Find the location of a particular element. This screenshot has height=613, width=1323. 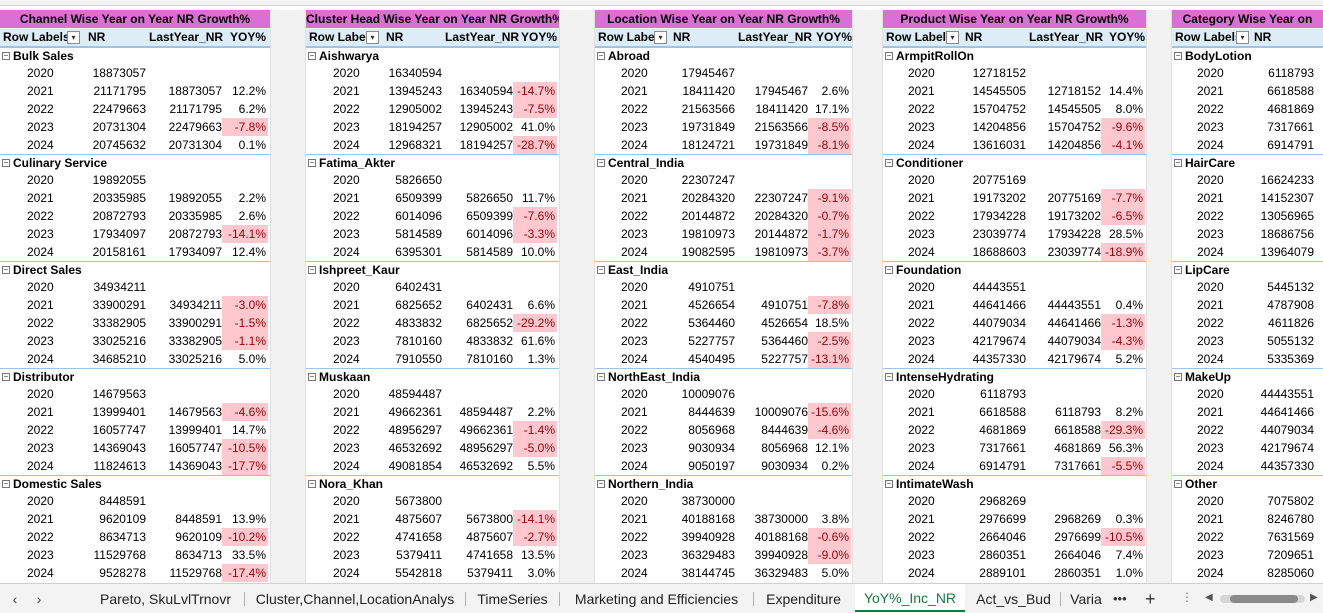

pivot-data-row: 2022 20872793 20335985 2.6% is located at coordinates (135, 216).